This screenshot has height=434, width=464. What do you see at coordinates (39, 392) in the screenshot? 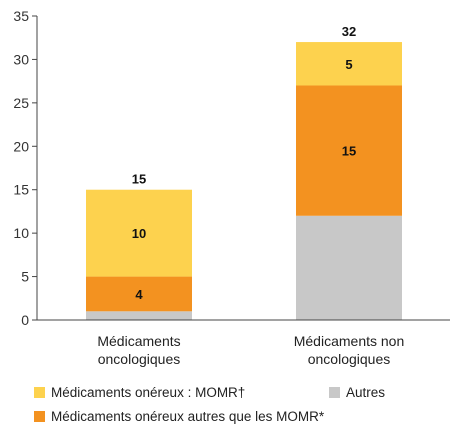
I see `legend-swatch-momr` at bounding box center [39, 392].